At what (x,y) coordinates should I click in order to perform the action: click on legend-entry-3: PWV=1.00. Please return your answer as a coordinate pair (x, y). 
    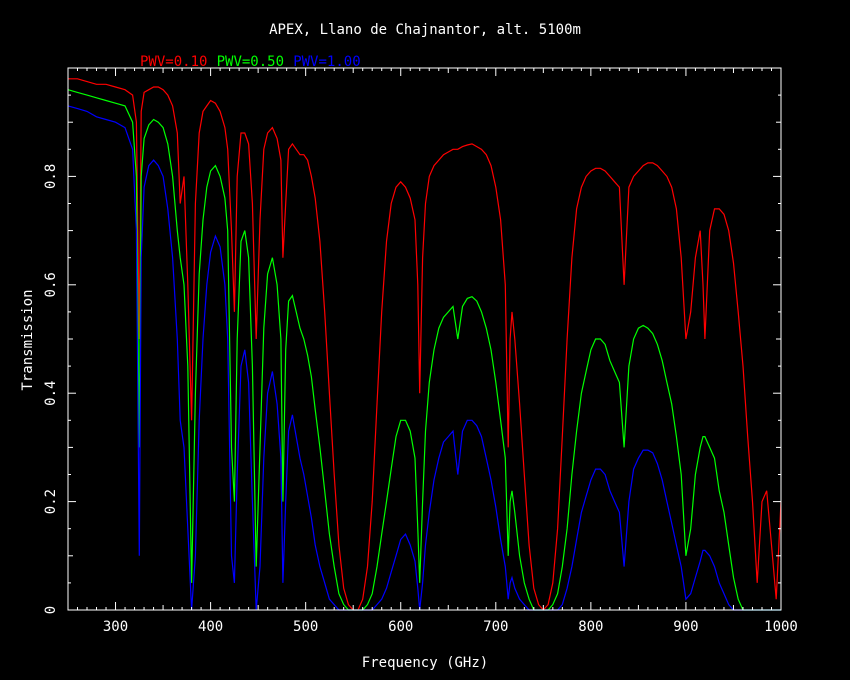
    Looking at the image, I should click on (326, 62).